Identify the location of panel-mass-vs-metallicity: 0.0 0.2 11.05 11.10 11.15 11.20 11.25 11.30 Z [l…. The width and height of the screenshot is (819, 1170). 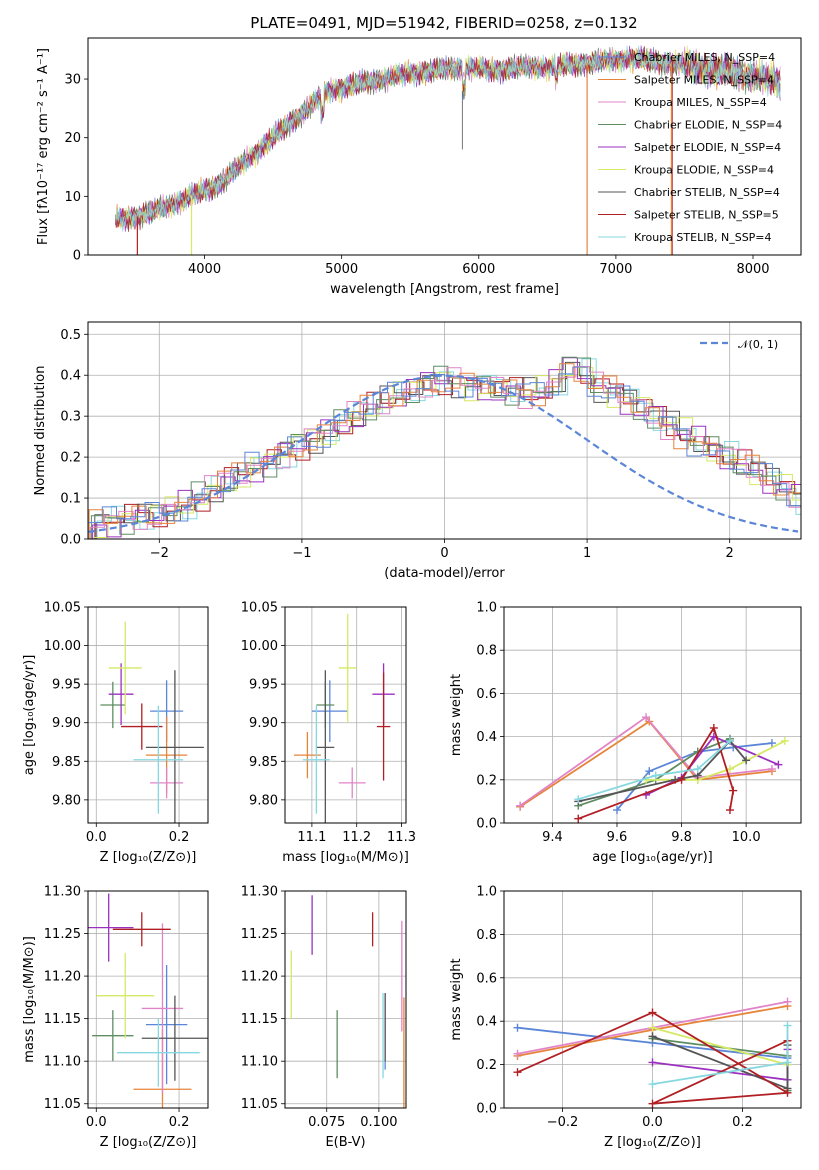
(115, 1017).